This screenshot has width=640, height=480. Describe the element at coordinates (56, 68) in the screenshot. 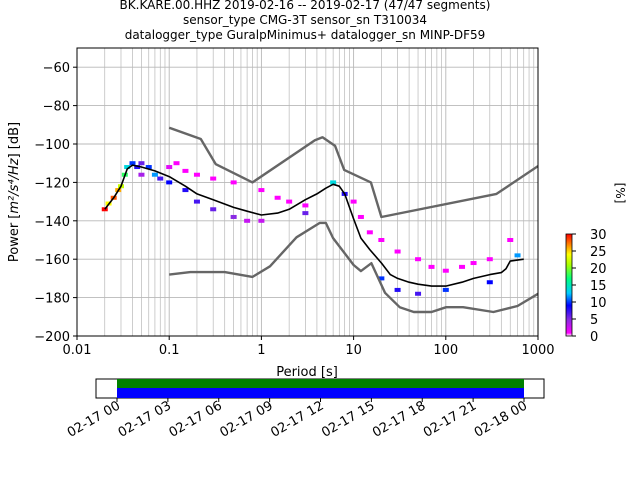

I see `y-tick-label: −60` at that location.